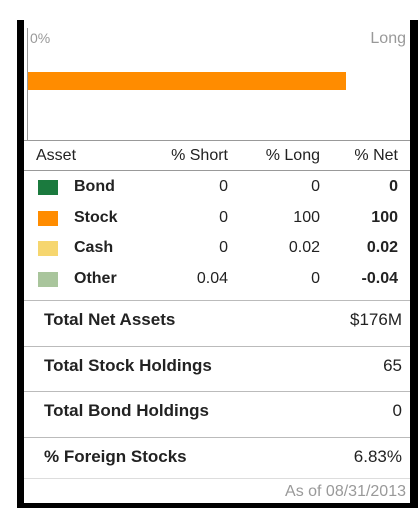 Image resolution: width=418 pixels, height=508 pixels. Describe the element at coordinates (392, 365) in the screenshot. I see `summary-value: 65` at that location.